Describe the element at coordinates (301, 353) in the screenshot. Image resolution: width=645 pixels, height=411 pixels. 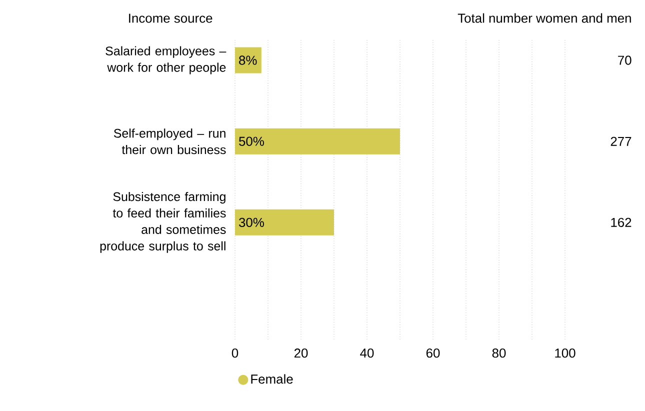
I see `x-tick-label: 20` at that location.